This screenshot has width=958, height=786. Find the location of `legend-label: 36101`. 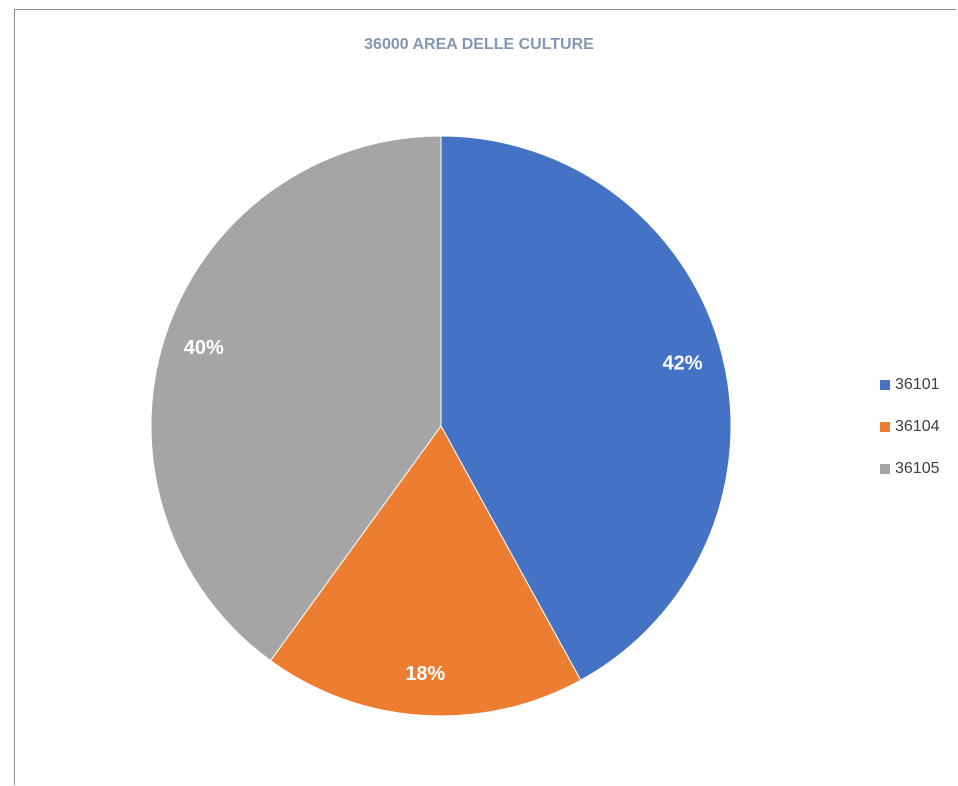

legend-label: 36101 is located at coordinates (917, 384).